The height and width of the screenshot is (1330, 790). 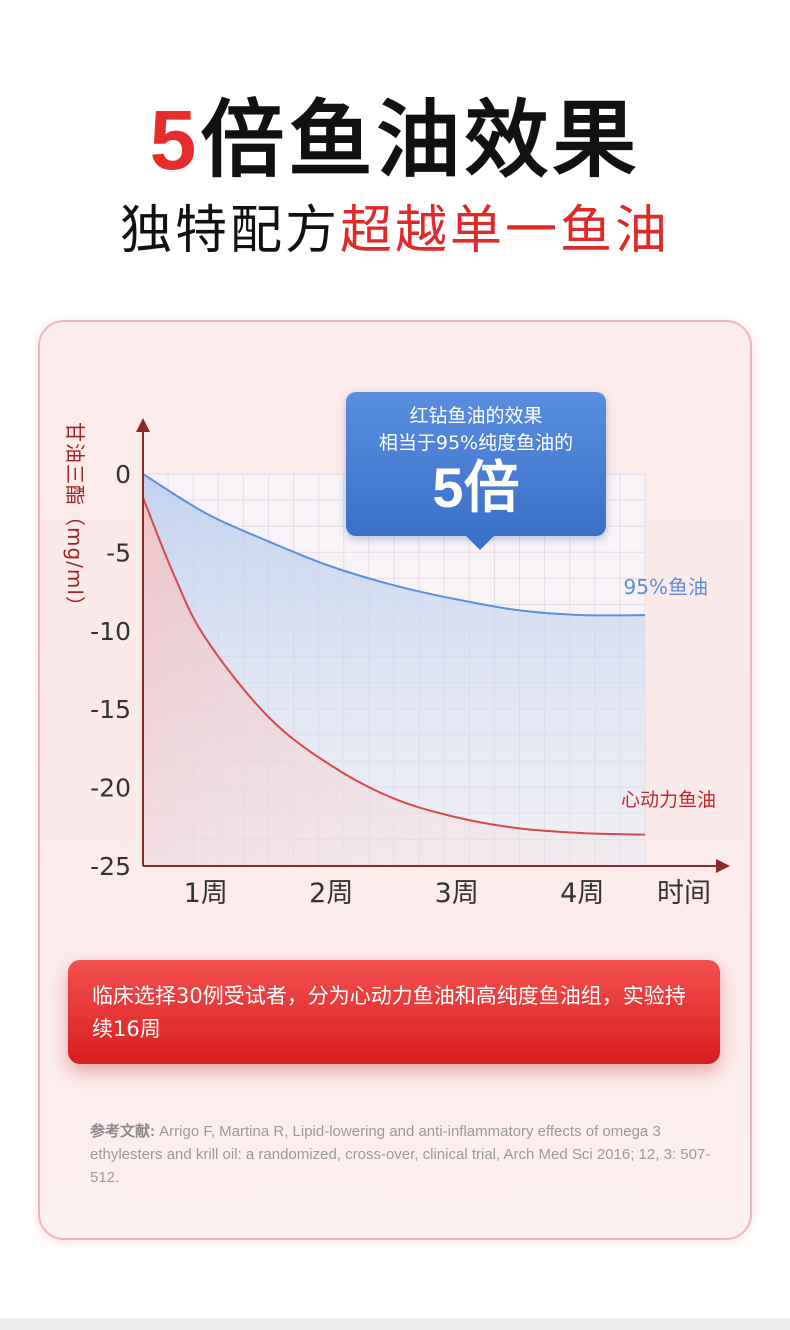 What do you see at coordinates (175, 140) in the screenshot?
I see `headline-accent: 5` at bounding box center [175, 140].